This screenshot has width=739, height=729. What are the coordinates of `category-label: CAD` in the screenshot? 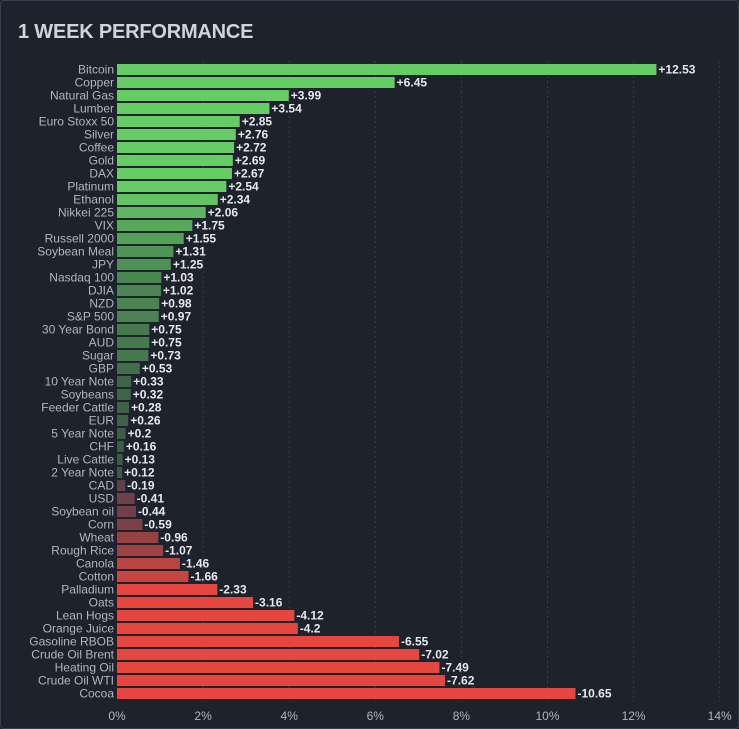 It's located at (102, 486).